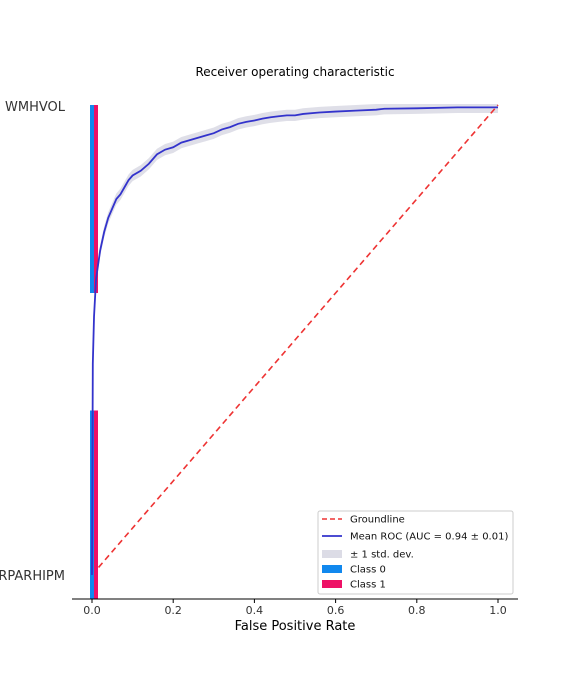 The height and width of the screenshot is (684, 576). What do you see at coordinates (429, 537) in the screenshot?
I see `legend-label: Mean ROC (AUC = 0.94 ± 0.01)` at bounding box center [429, 537].